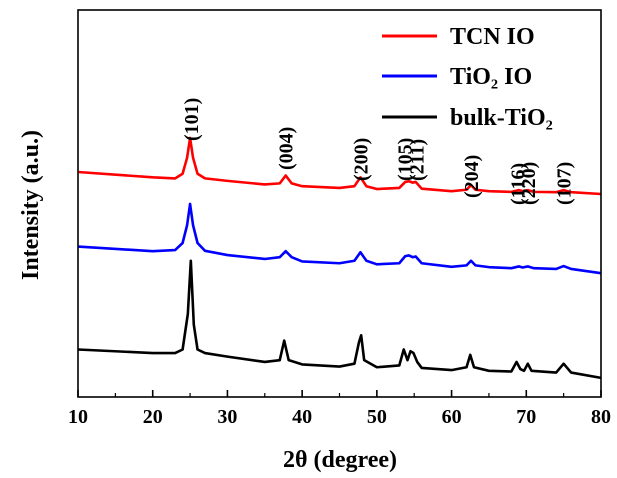  I want to click on x-tick-label: 80, so click(601, 417).